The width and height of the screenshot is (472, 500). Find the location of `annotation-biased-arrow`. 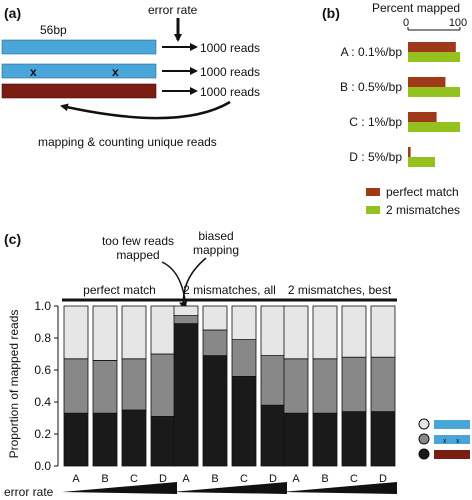

annotation-biased-arrow is located at coordinates (193, 283).